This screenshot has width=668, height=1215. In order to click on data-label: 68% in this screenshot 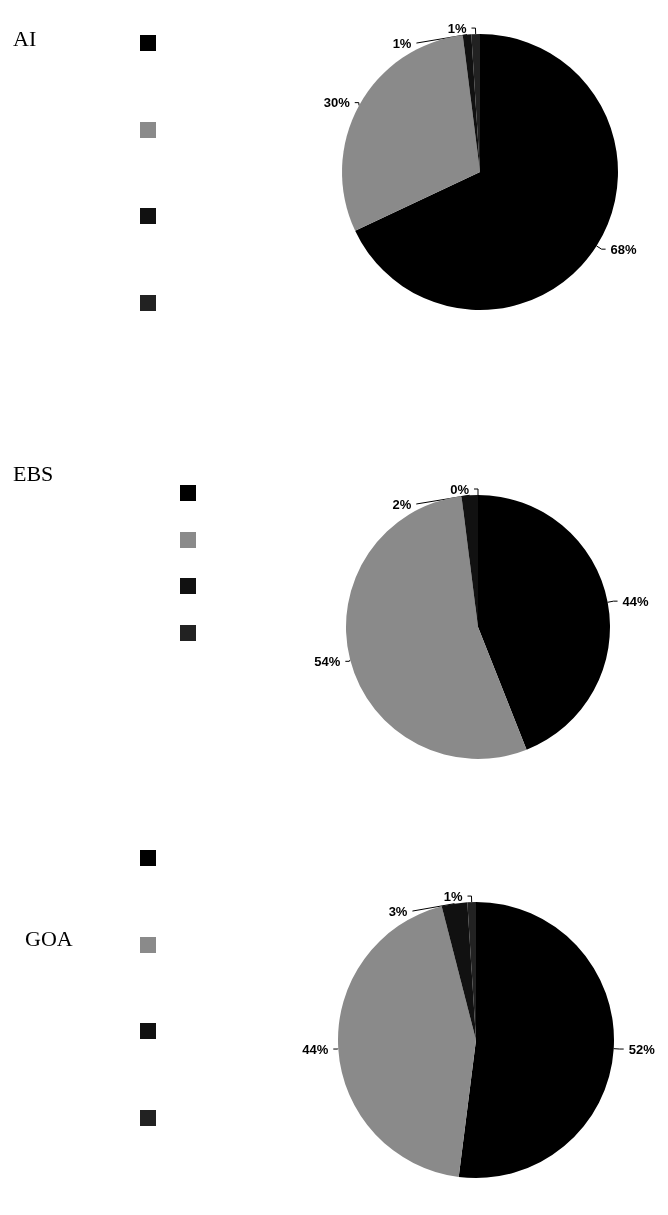, I will do `click(624, 249)`.